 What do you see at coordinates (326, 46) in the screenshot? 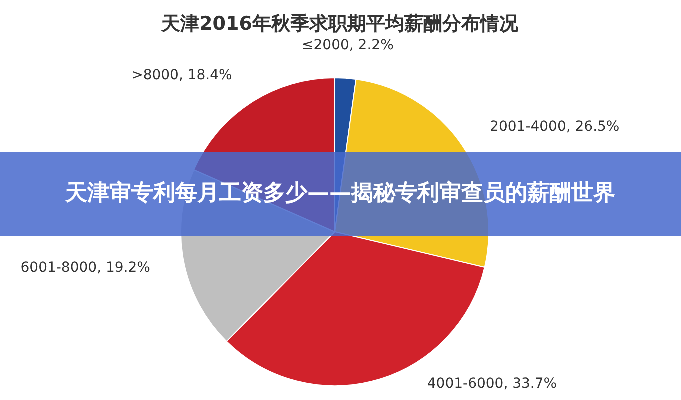
I see `slice-label: ≤2000` at bounding box center [326, 46].